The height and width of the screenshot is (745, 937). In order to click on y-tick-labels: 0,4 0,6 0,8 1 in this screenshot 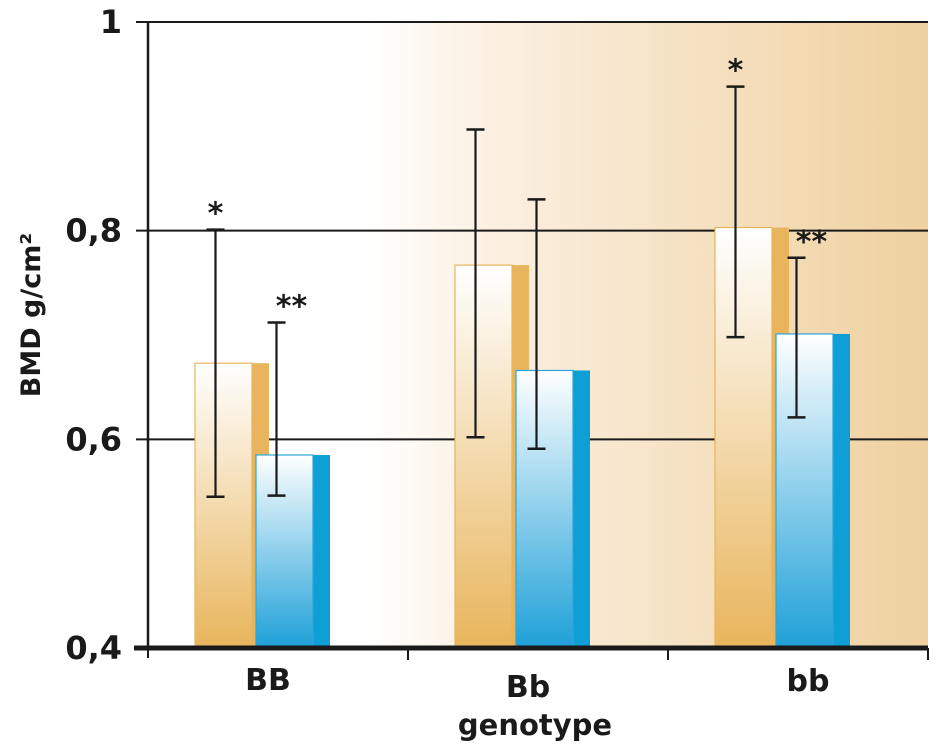, I will do `click(93, 335)`.